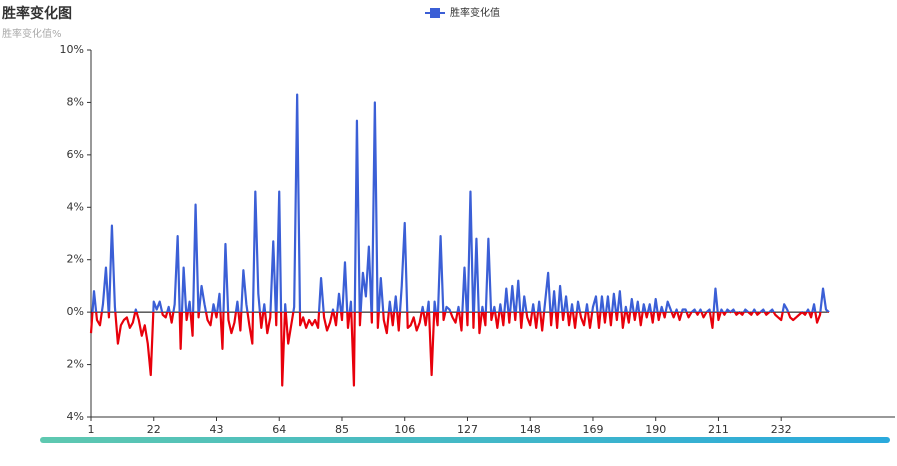 This screenshot has width=897, height=466. Describe the element at coordinates (32, 33) in the screenshot. I see `chart-subtitle: 胜率变化值%` at that location.